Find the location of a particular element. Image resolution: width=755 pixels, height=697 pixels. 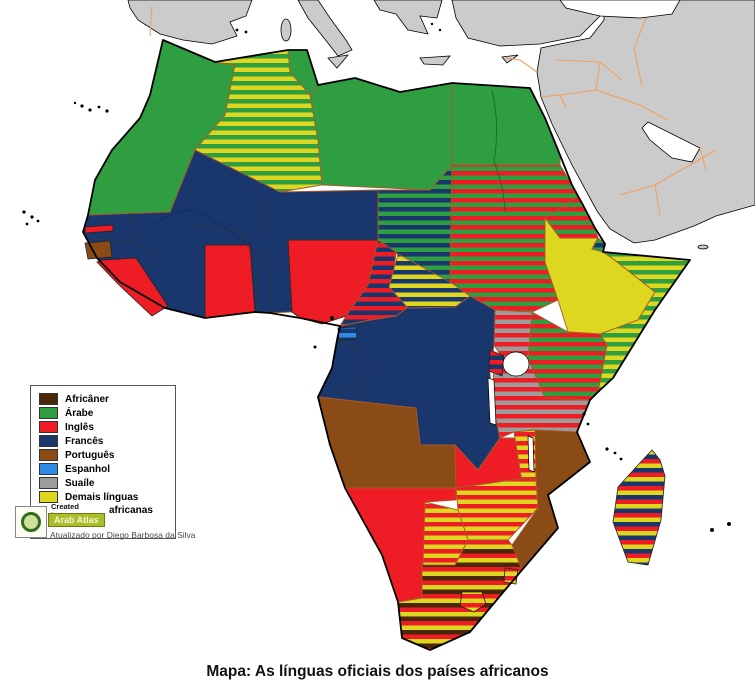

legend-item-arabe: Árabe is located at coordinates (105, 413).